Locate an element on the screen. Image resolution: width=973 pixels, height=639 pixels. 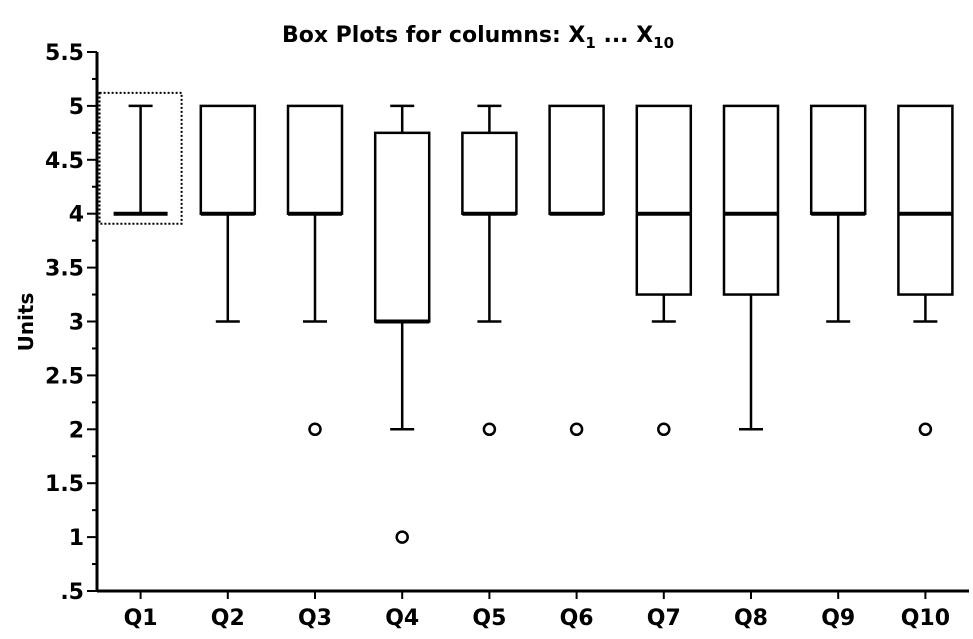
y-tick-label: 2.5 is located at coordinates (64, 376).